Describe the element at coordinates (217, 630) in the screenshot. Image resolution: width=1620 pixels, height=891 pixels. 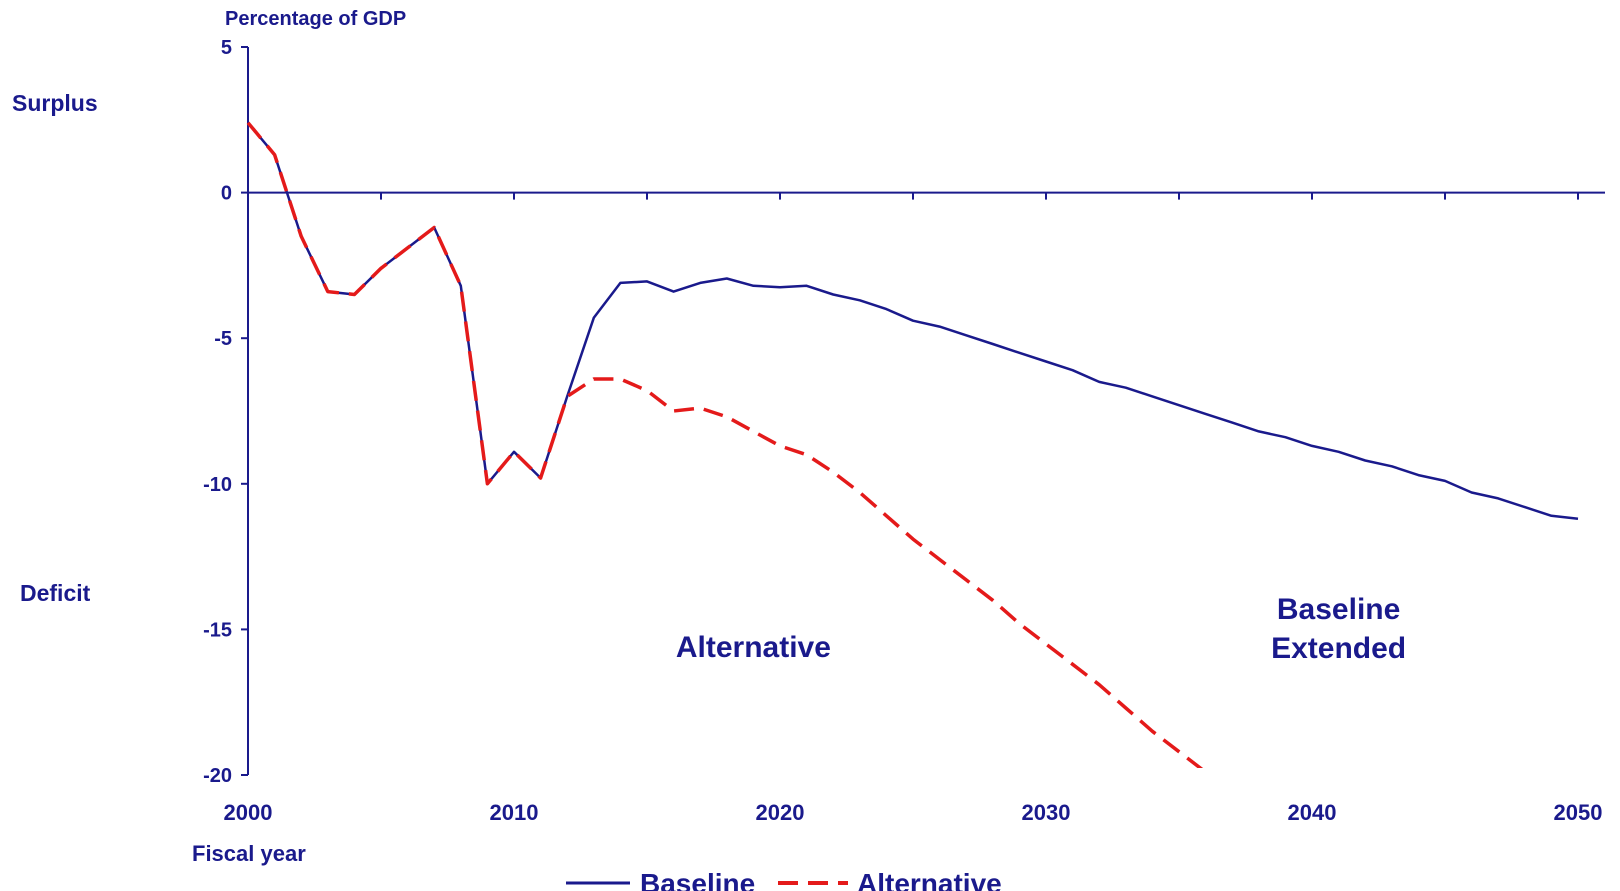
I see `y-tick-label: -15` at that location.